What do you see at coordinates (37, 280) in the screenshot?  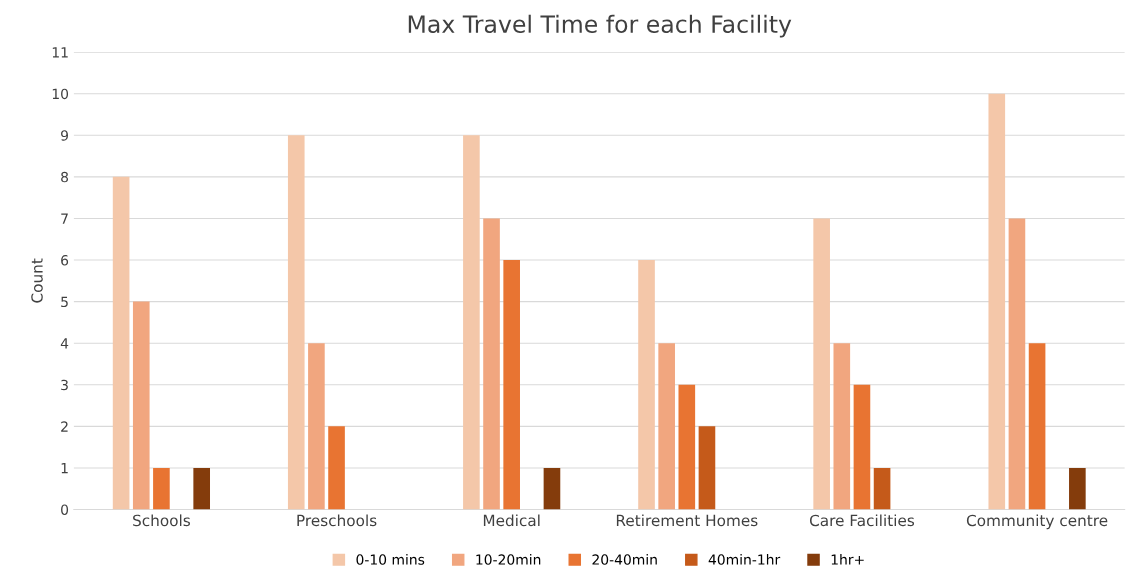 I see `y-axis-title: Count` at bounding box center [37, 280].